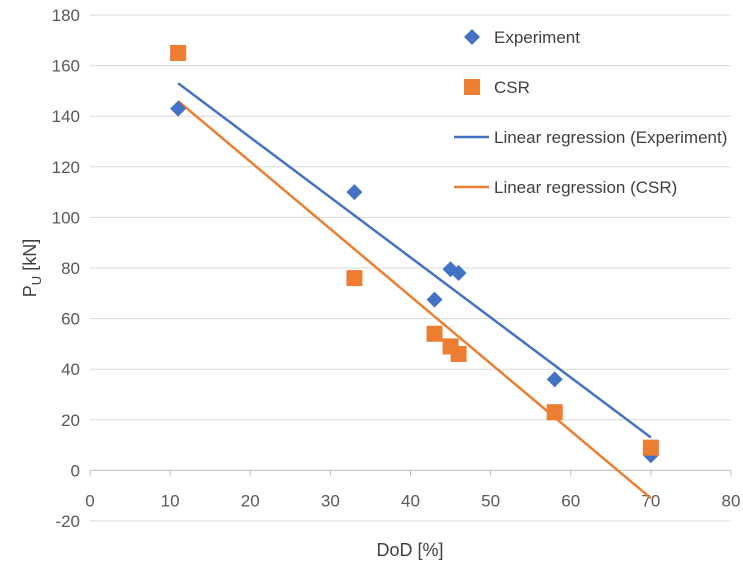  What do you see at coordinates (36, 280) in the screenshot?
I see `y-axis-title-subscript: U` at bounding box center [36, 280].